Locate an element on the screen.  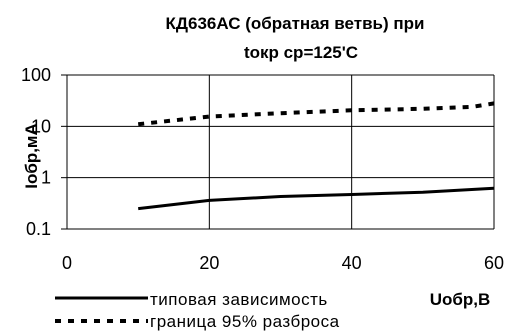
y-tick-labels: 0.1 1 10 100 is located at coordinates (36, 152).